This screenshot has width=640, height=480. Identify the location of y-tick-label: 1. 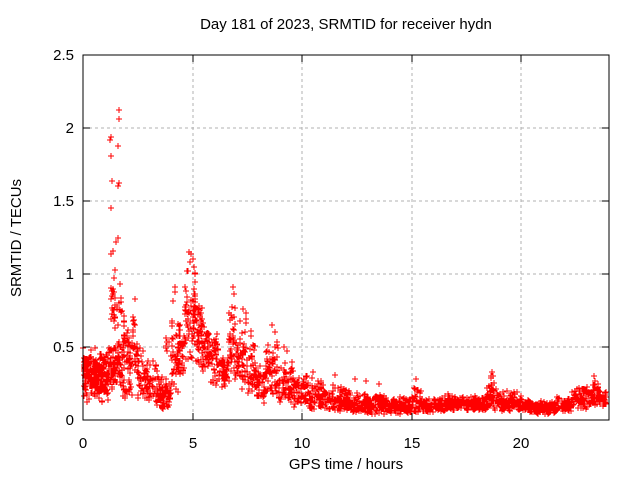
(70, 274).